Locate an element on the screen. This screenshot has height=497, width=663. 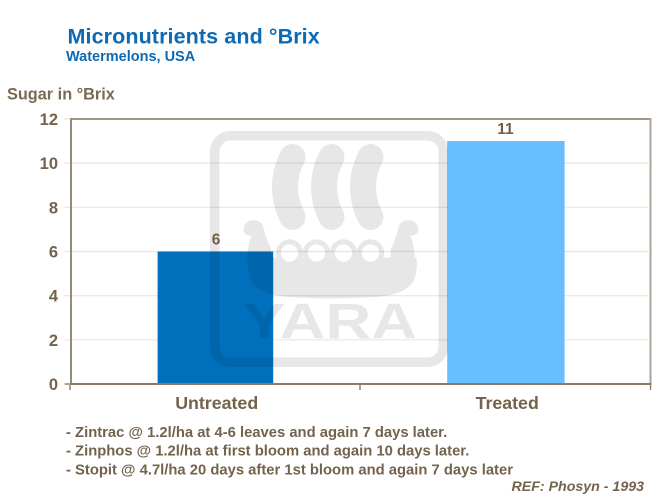
svg-text: 11 is located at coordinates (505, 129).